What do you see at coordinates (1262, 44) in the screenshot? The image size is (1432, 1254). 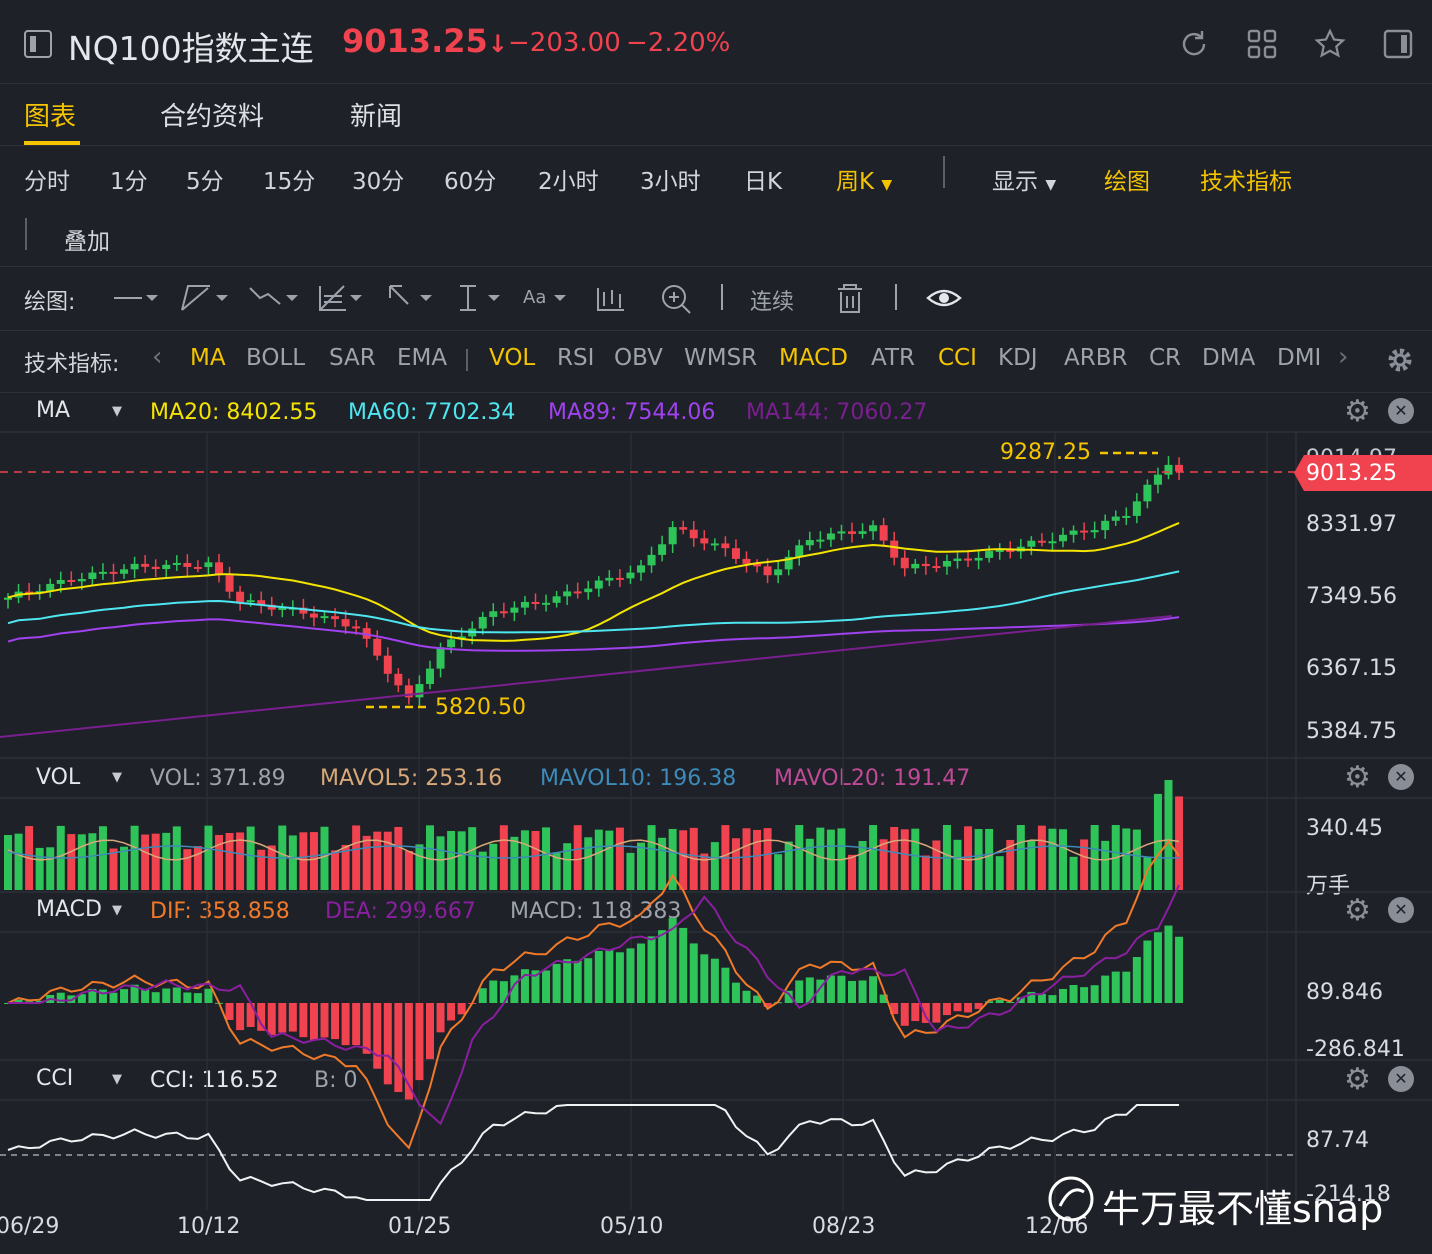 I see `grid-icon` at bounding box center [1262, 44].